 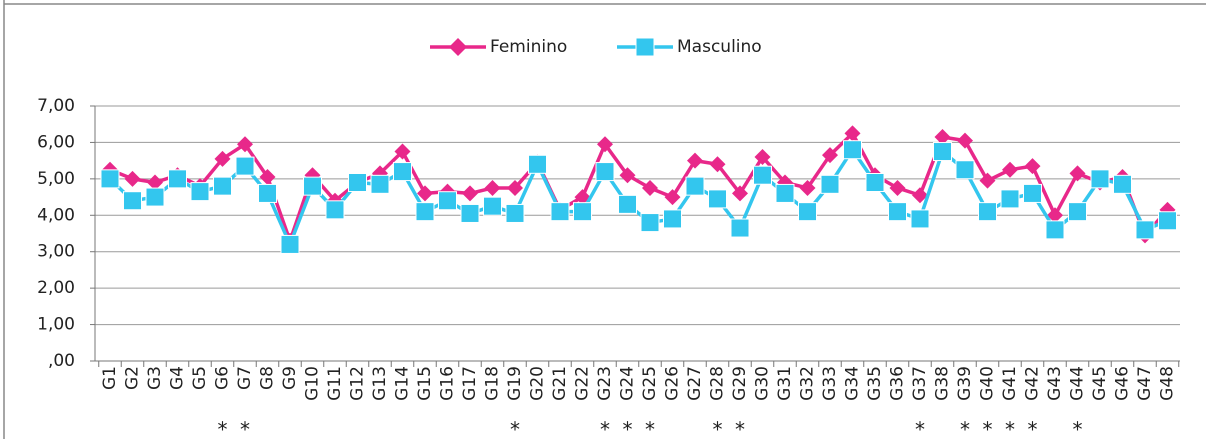 I want to click on x-tick-label: G6, so click(x=223, y=378).